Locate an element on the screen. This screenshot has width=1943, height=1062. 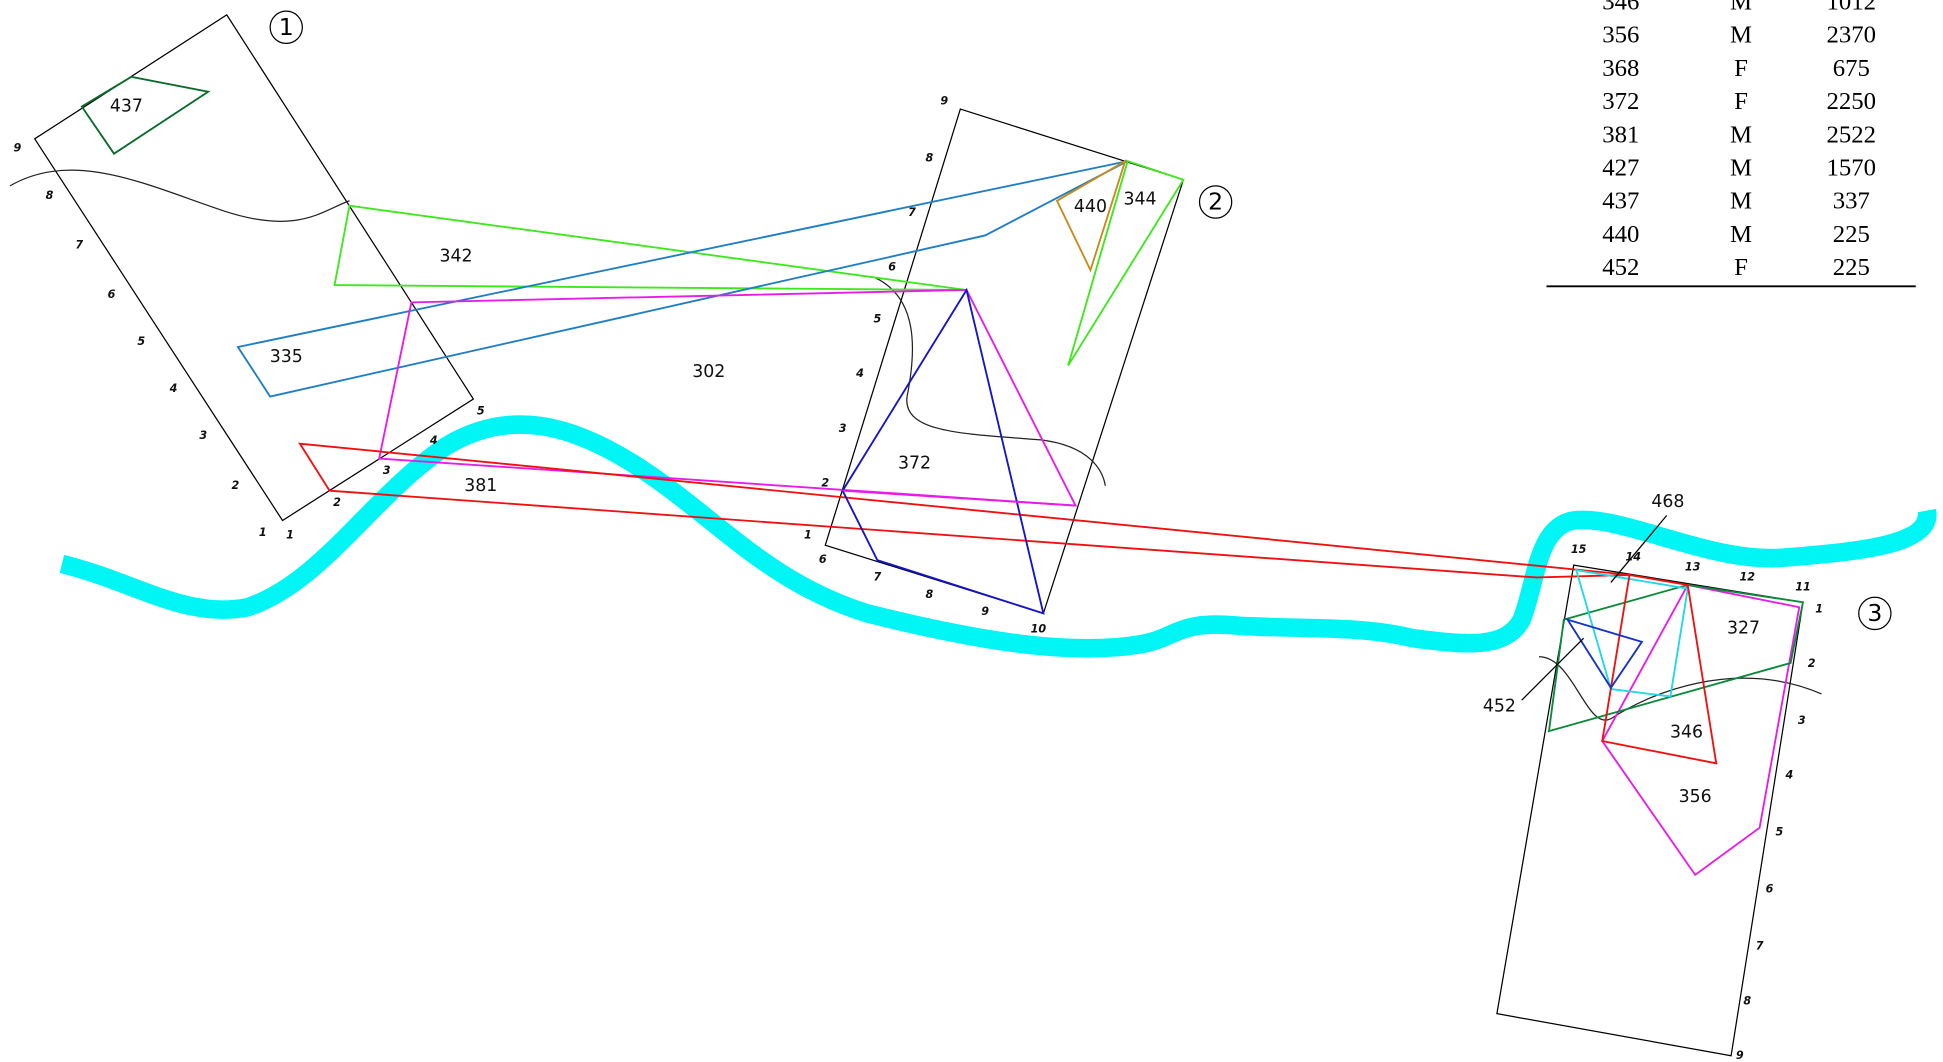
range-label: 372 is located at coordinates (914, 463).